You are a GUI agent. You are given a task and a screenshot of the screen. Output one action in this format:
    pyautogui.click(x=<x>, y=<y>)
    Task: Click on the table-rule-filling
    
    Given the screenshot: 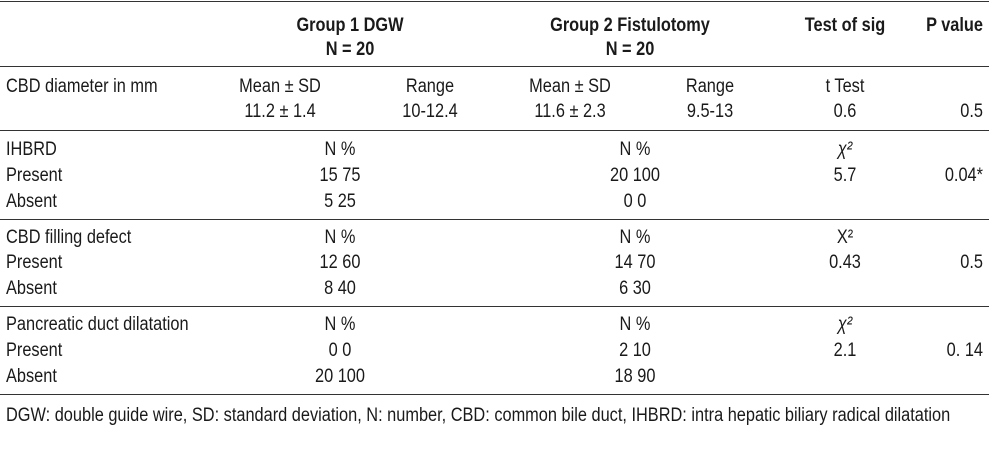 What is the action you would take?
    pyautogui.click(x=494, y=306)
    